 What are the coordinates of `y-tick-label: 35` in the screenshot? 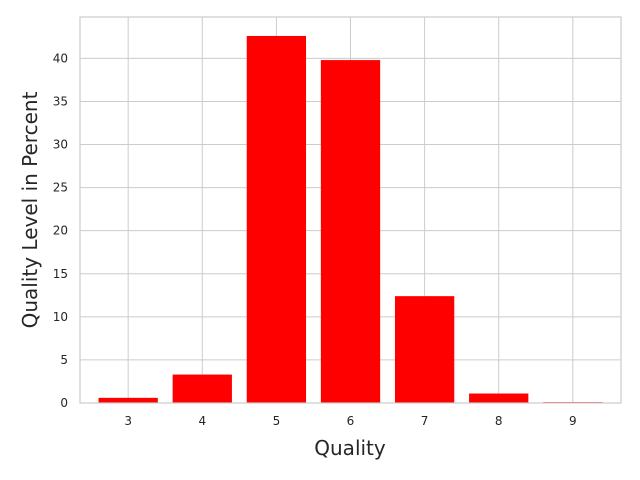 It's located at (60, 101).